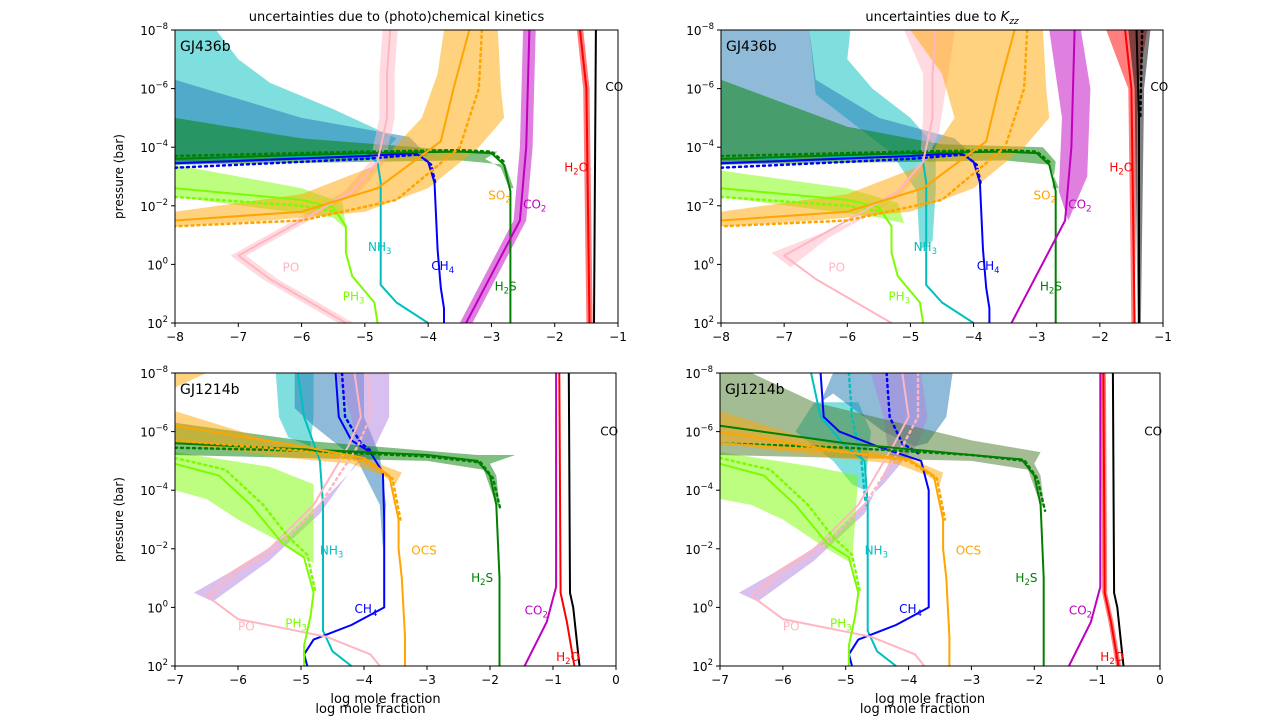  Describe the element at coordinates (1160, 680) in the screenshot. I see `x-tick-label: 0` at that location.